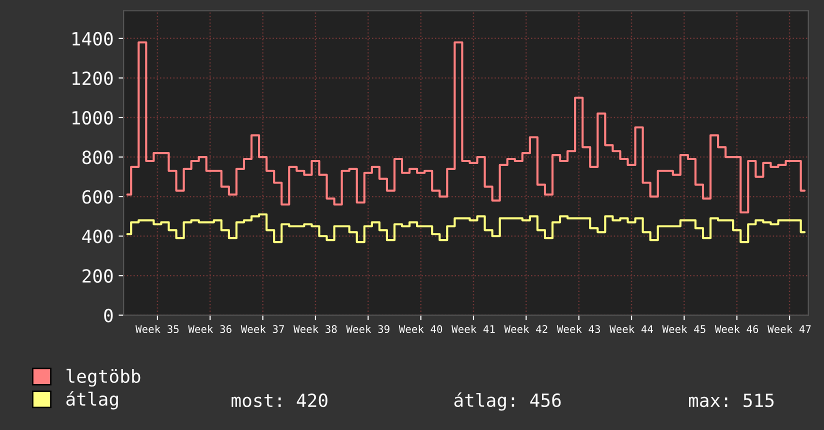 The height and width of the screenshot is (430, 824). What do you see at coordinates (789, 329) in the screenshot?
I see `x-tick-label: Week 47` at bounding box center [789, 329].